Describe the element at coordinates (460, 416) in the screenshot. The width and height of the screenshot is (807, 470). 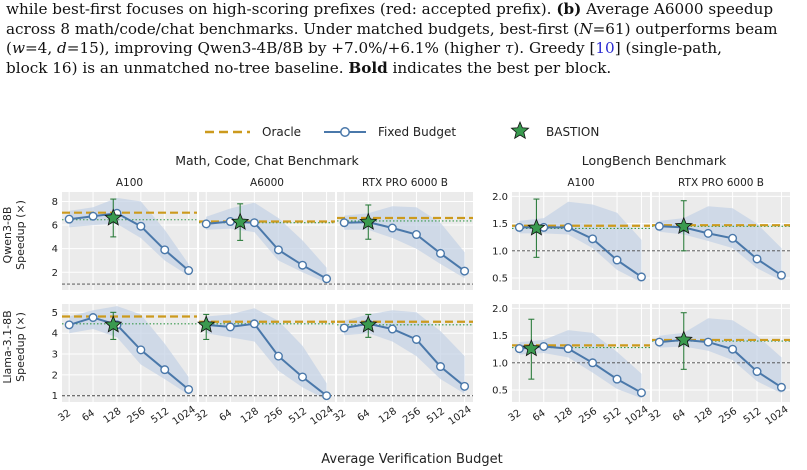
I see `x-tick-label: 1024` at that location.